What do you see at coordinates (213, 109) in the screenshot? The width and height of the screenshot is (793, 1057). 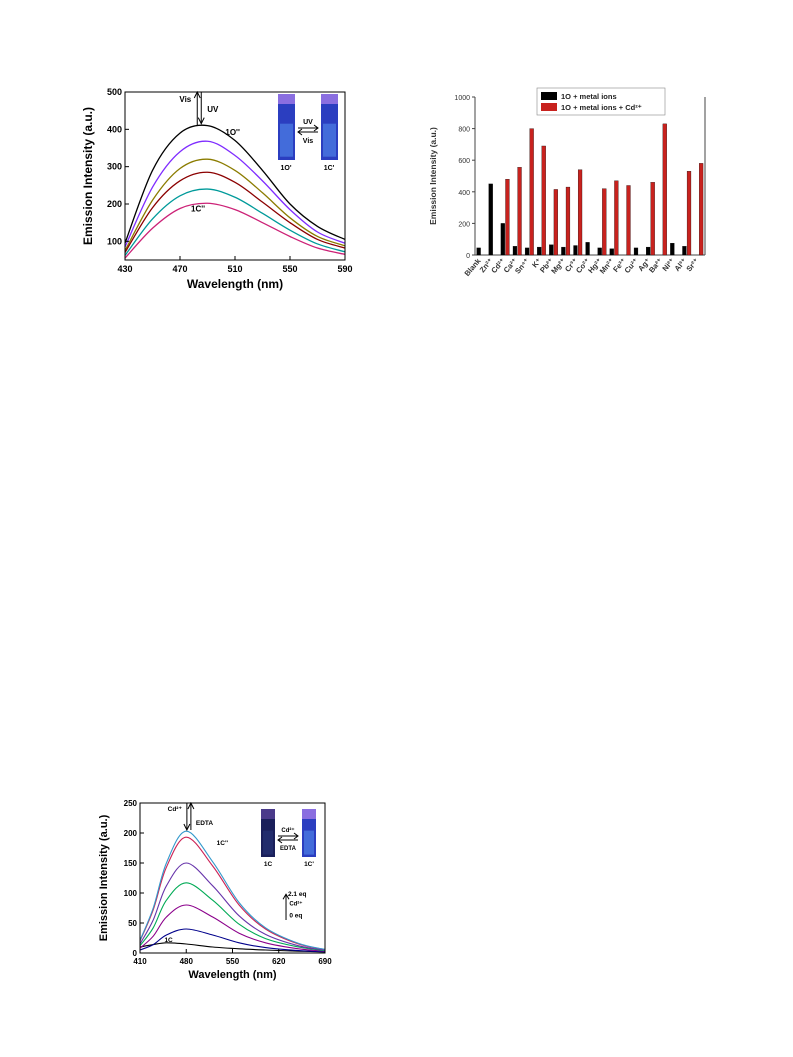 I see `c1-label-uv: UV` at bounding box center [213, 109].